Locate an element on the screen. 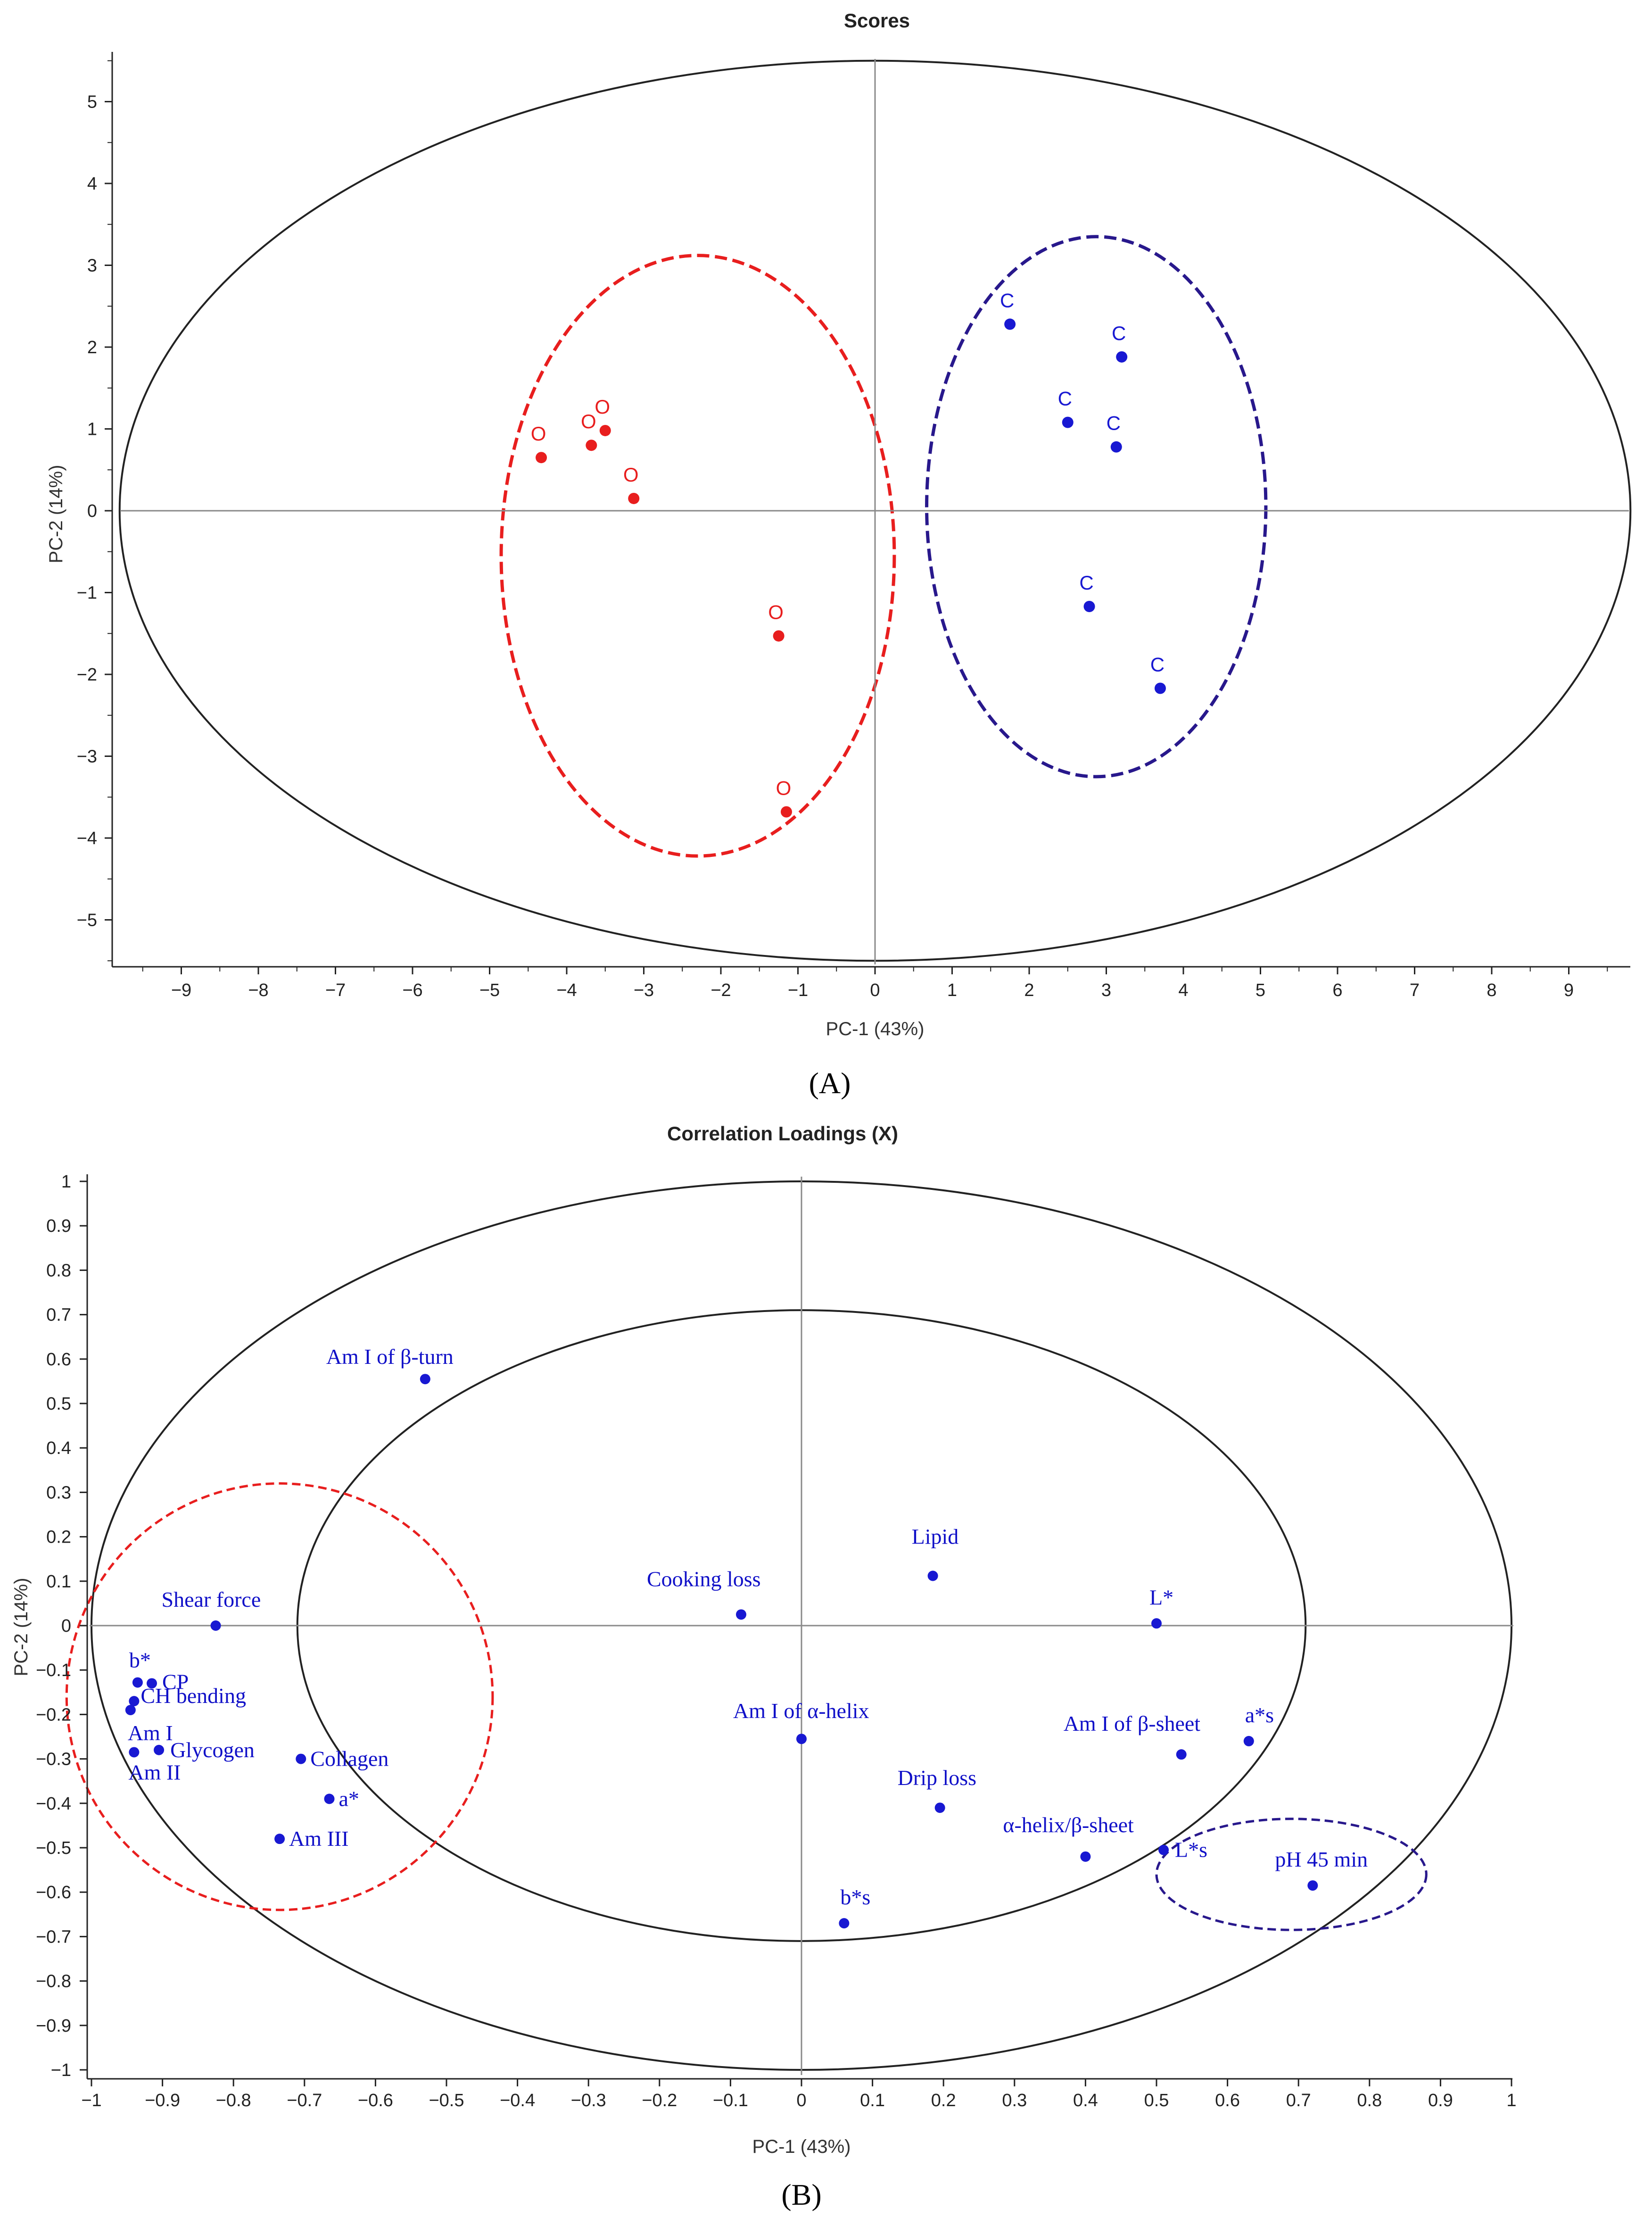 The width and height of the screenshot is (1652, 2217). loading-label-2: Cooking loss is located at coordinates (704, 1579).